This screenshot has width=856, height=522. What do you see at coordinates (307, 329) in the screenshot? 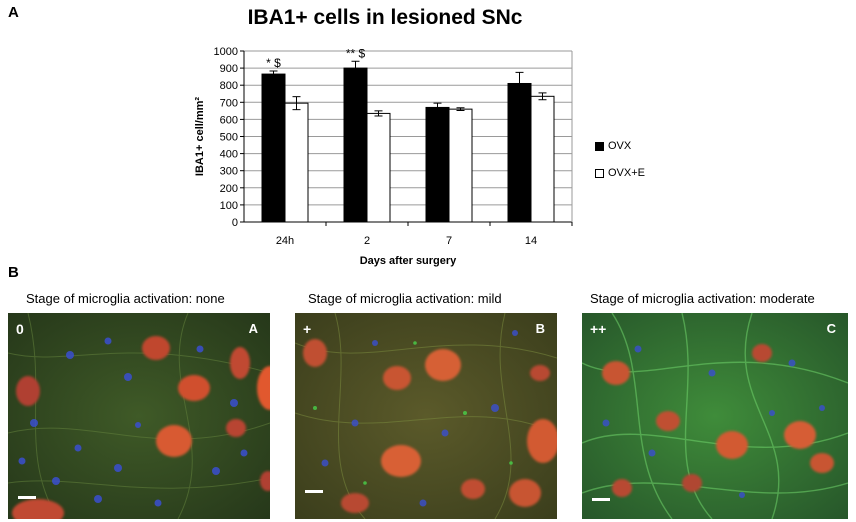
I see `stage-mark-mild: +` at bounding box center [307, 329].